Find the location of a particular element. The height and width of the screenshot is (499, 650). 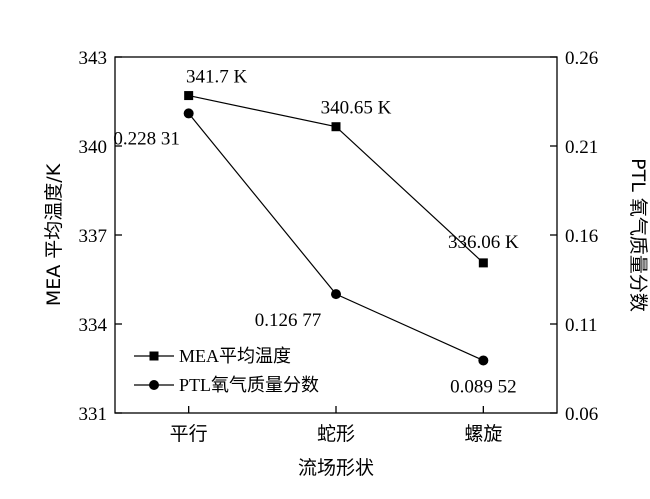

legend-square-marker is located at coordinates (154, 356).